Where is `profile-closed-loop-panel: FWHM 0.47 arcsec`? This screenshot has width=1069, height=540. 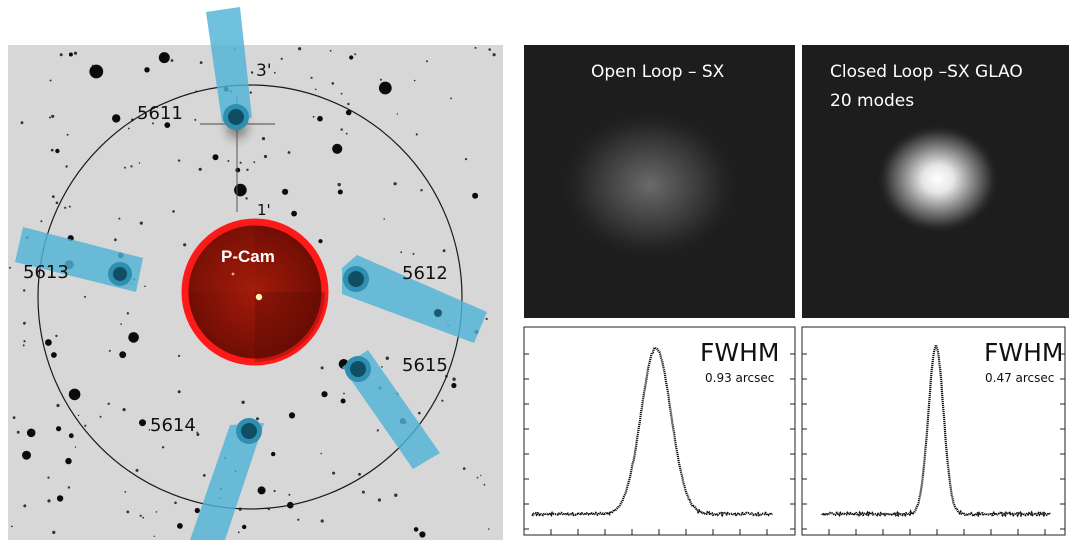
profile-closed-loop-panel: FWHM 0.47 arcsec is located at coordinates (933, 431).